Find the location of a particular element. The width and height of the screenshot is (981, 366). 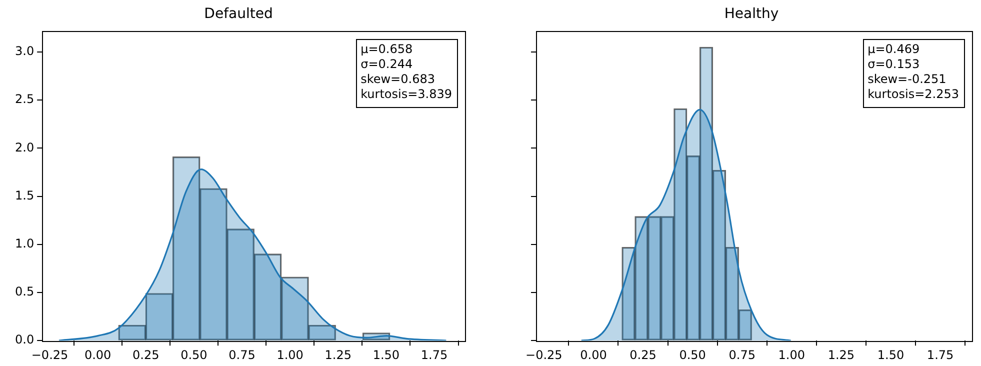

chart-title: Defaulted is located at coordinates (238, 14).